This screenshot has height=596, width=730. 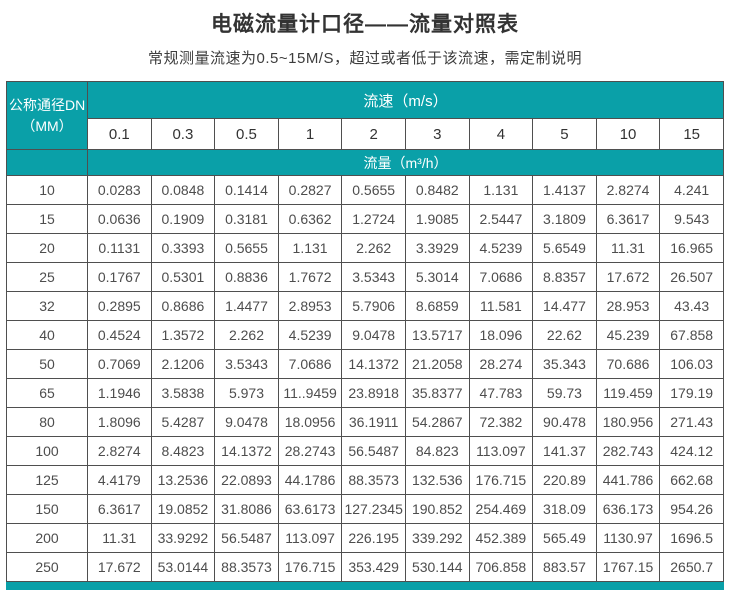 I want to click on flow-cell: 0.0848, so click(x=183, y=190).